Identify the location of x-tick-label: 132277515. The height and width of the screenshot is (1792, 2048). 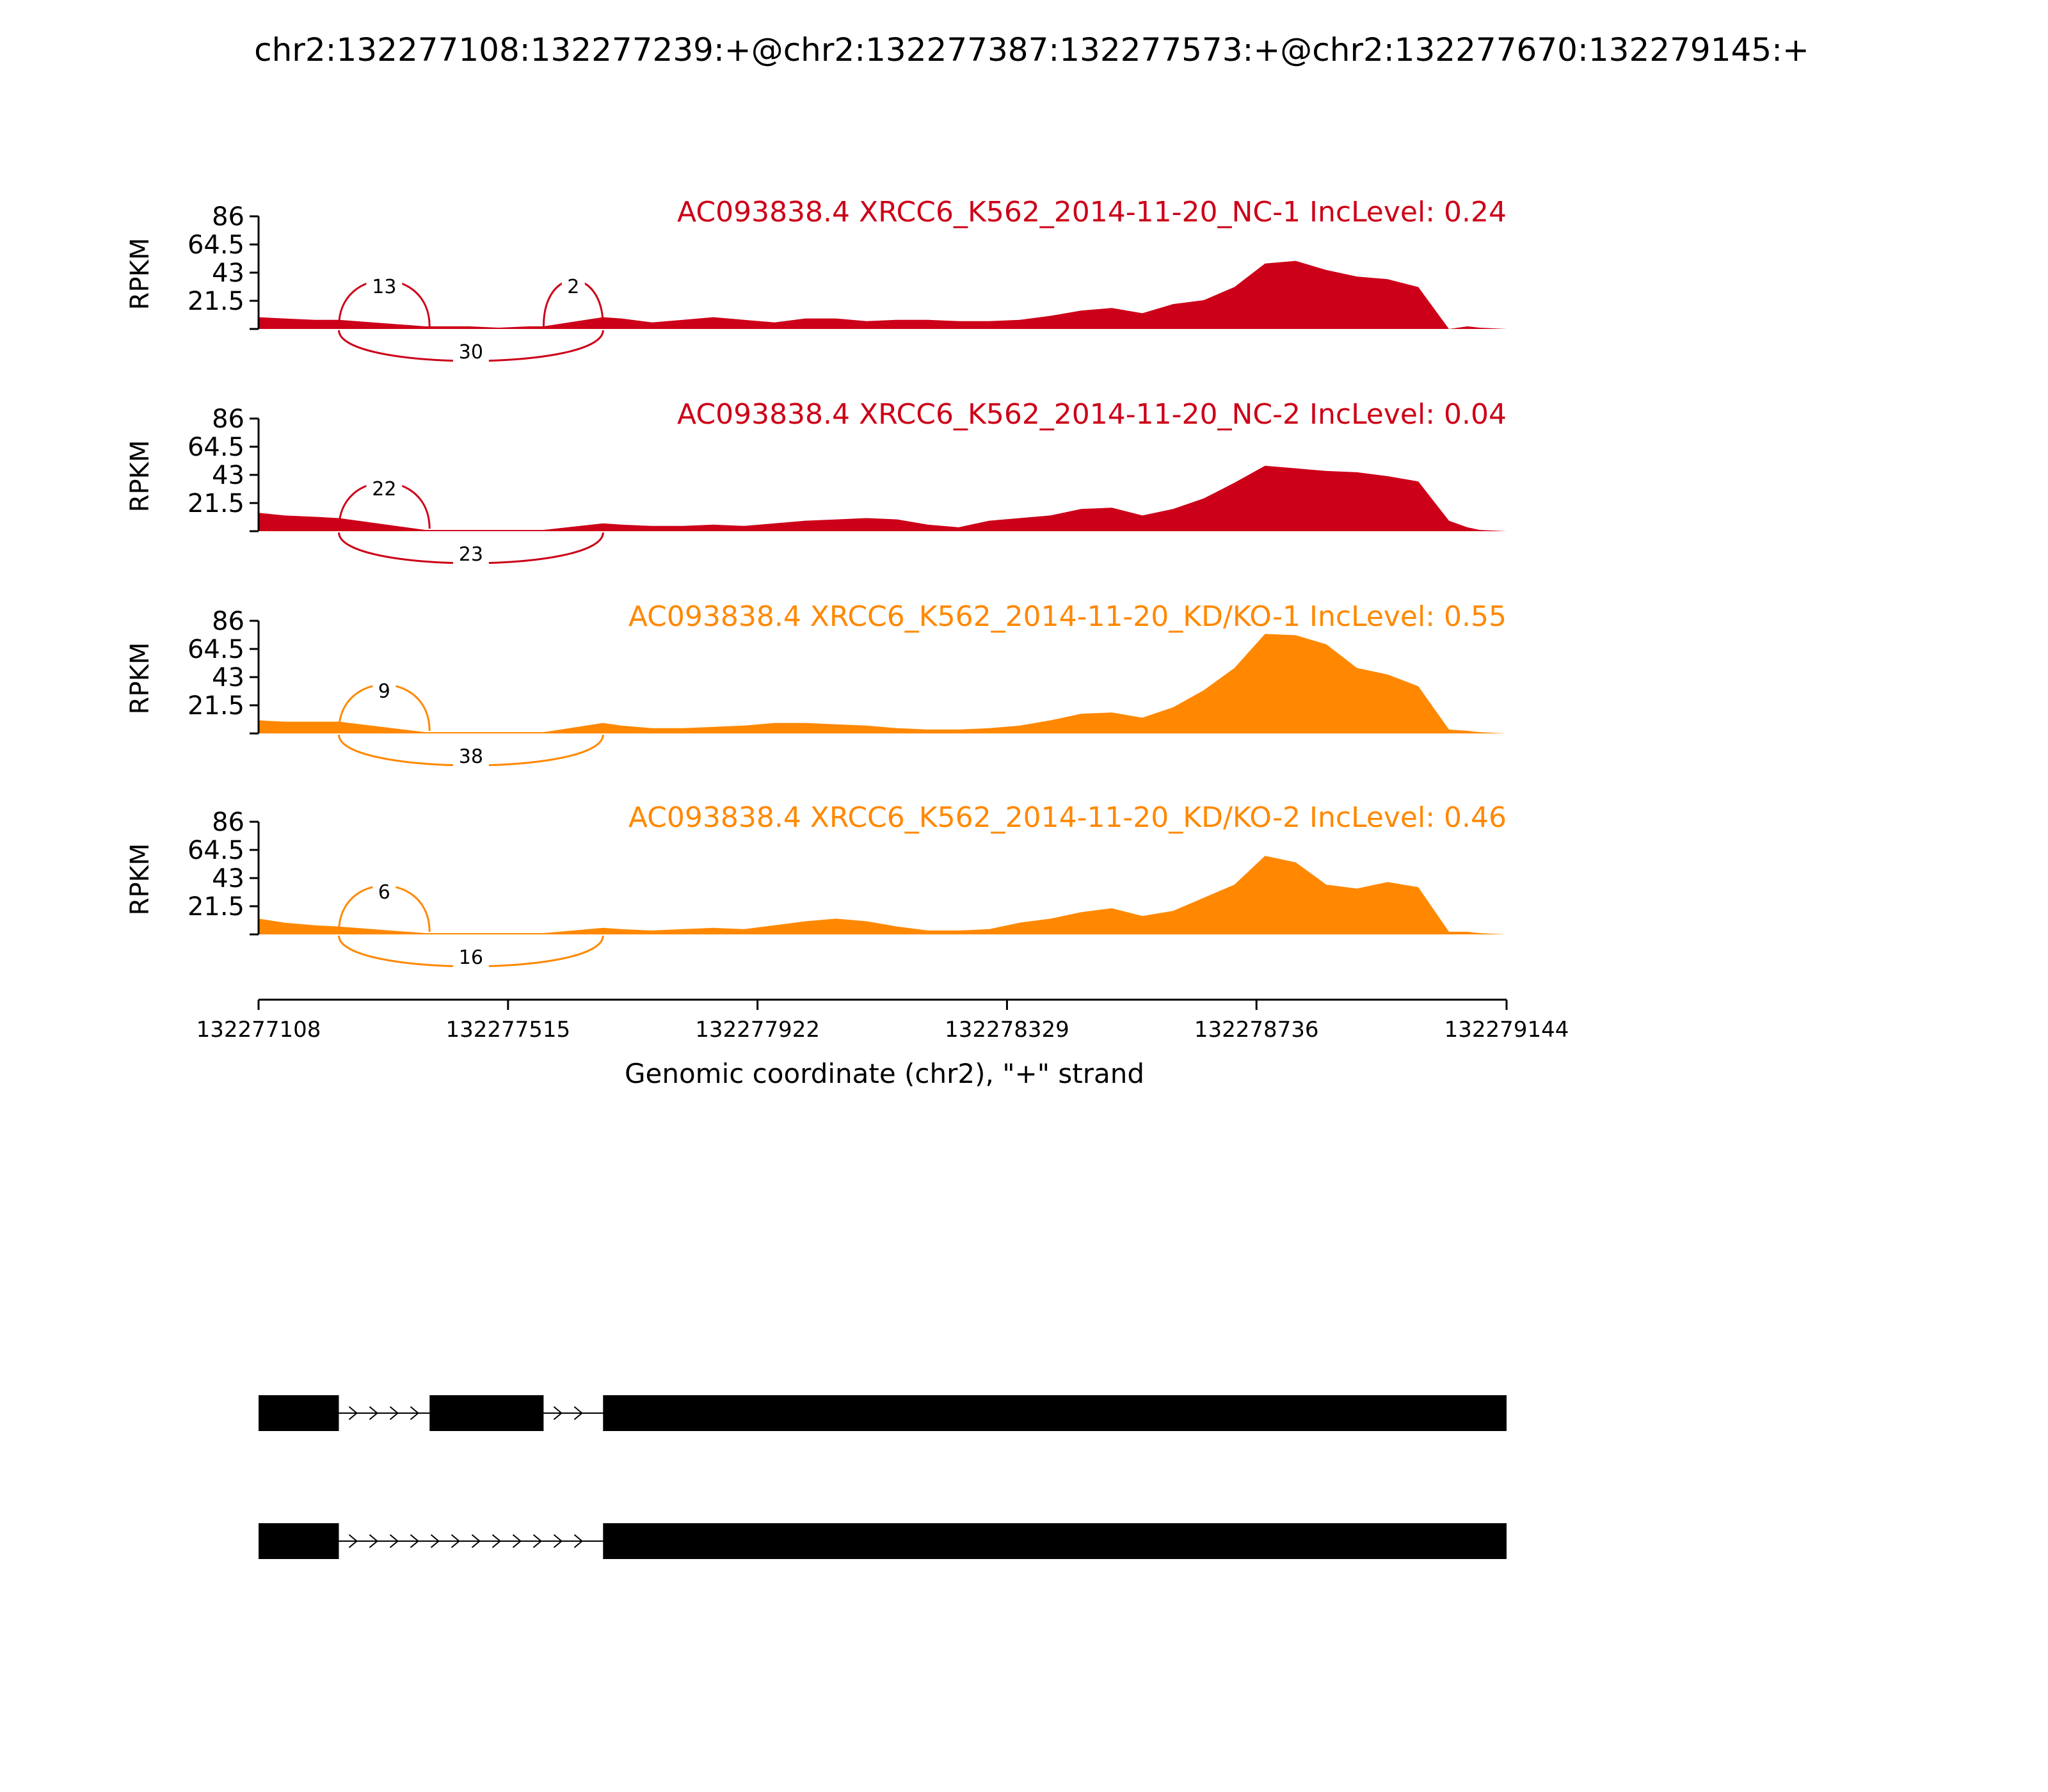
(507, 1030).